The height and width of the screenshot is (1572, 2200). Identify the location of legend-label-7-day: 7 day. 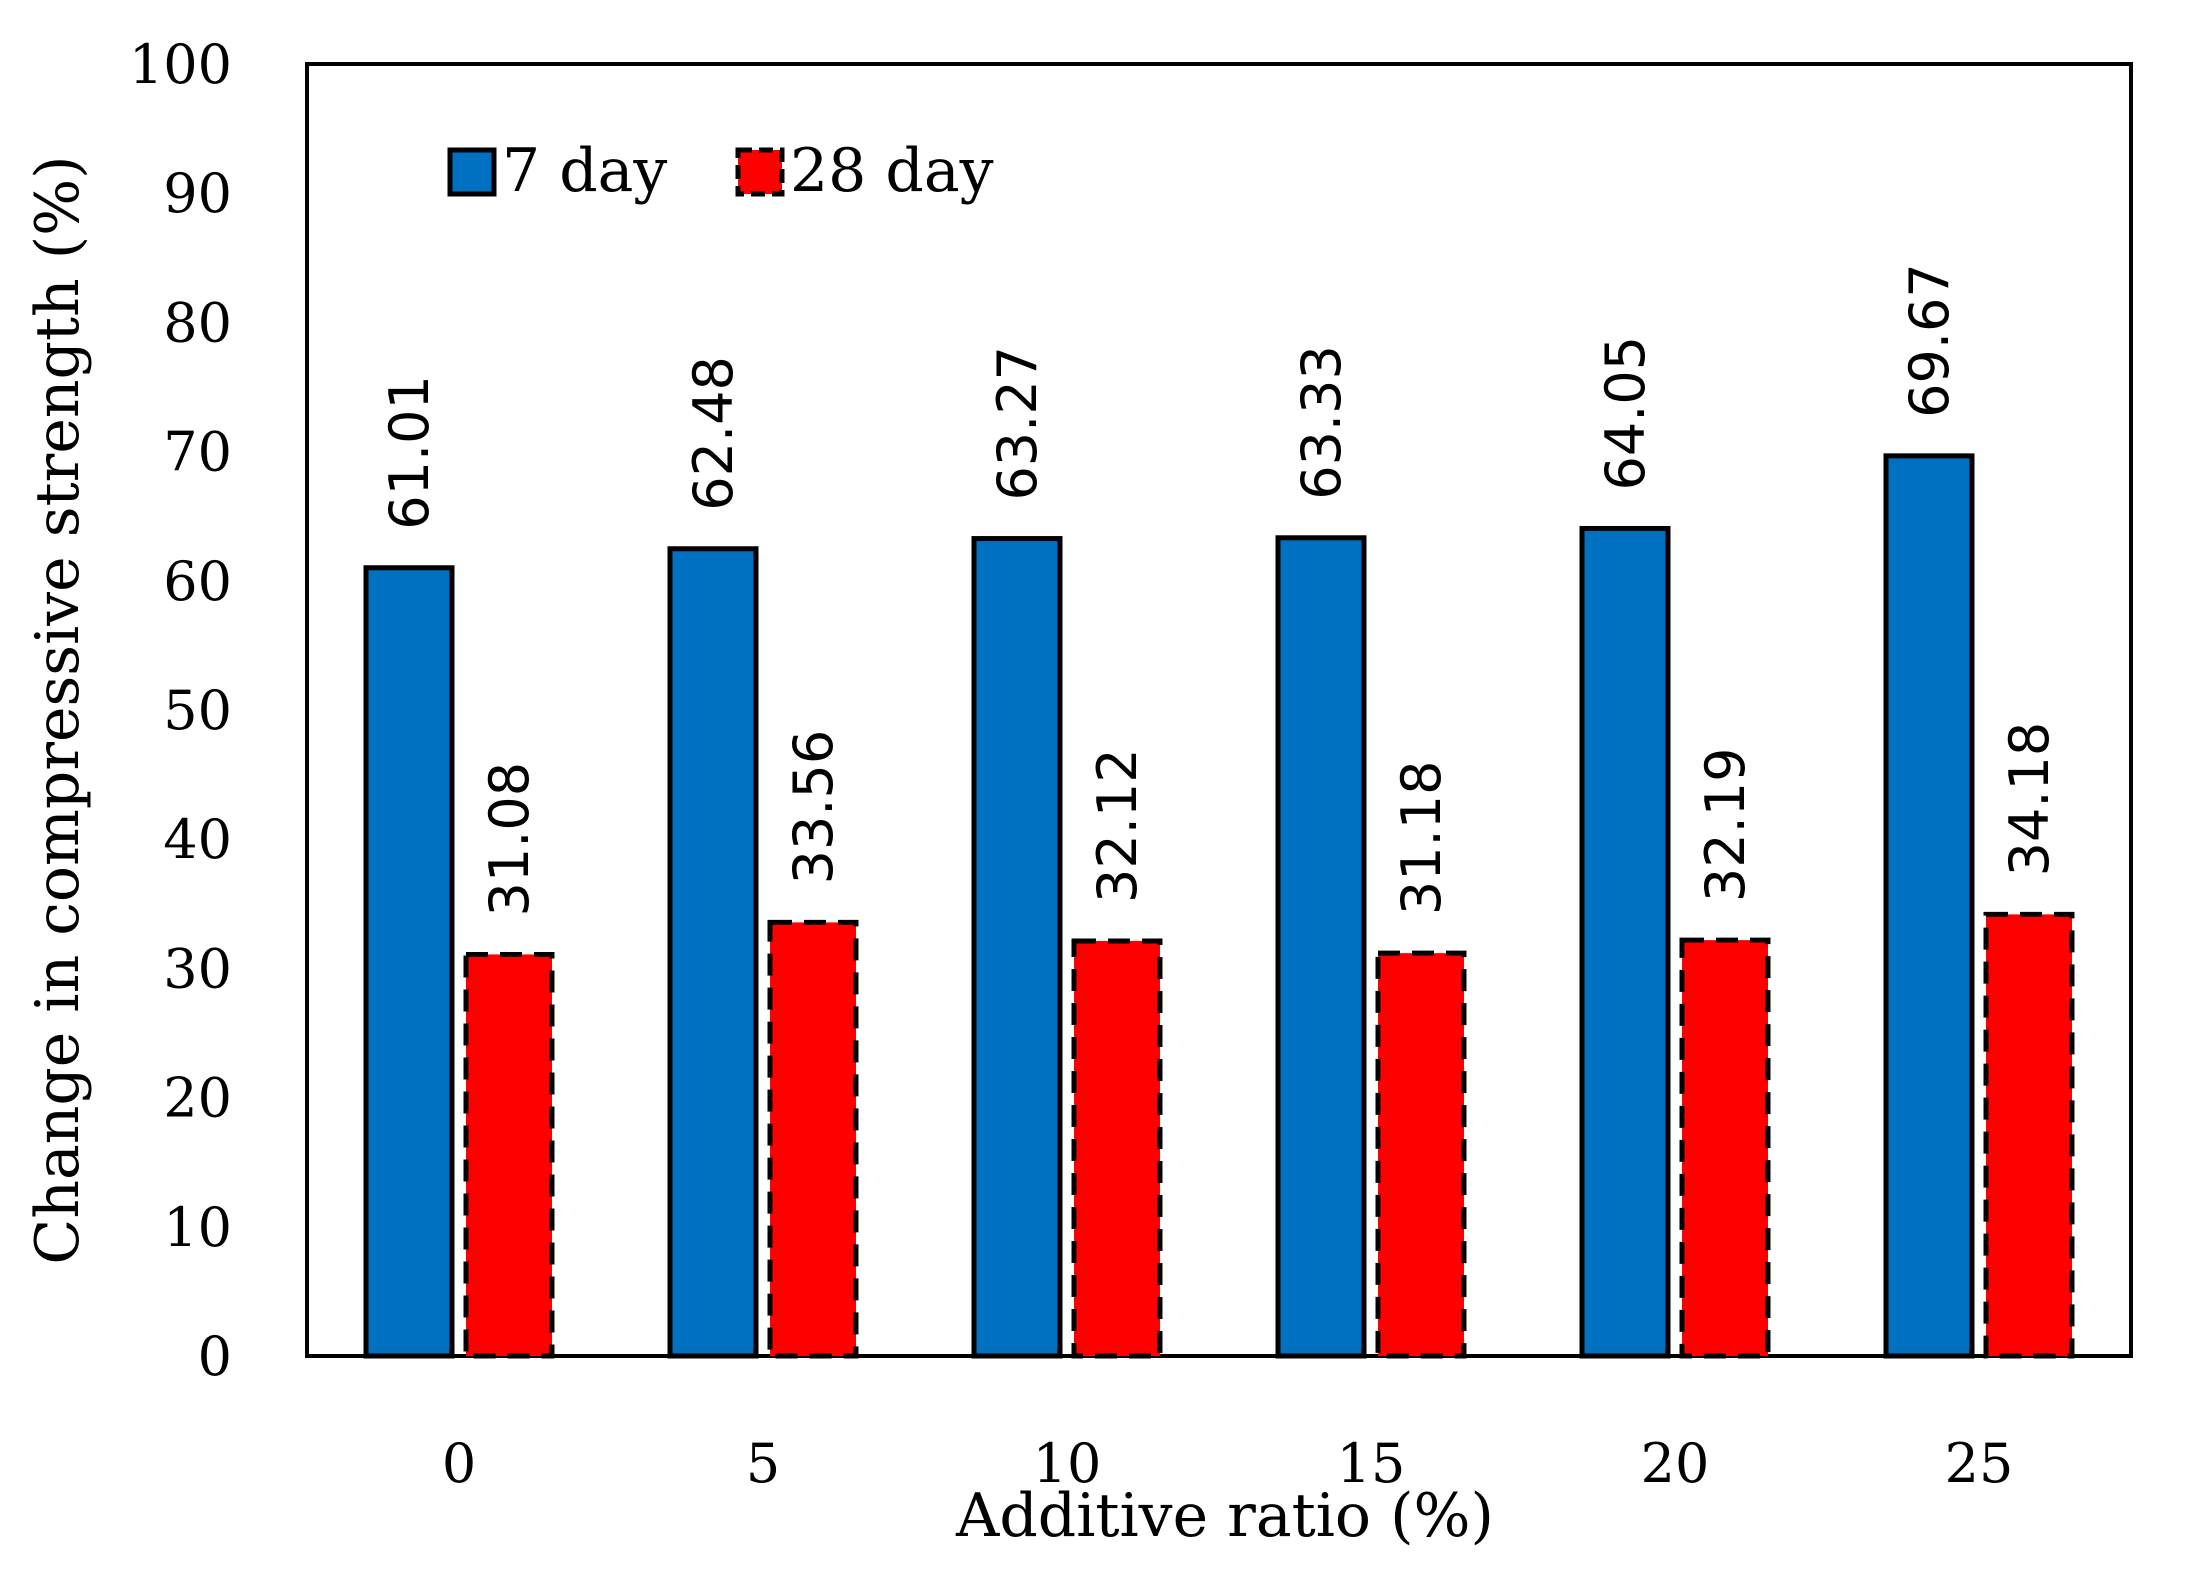
(584, 171).